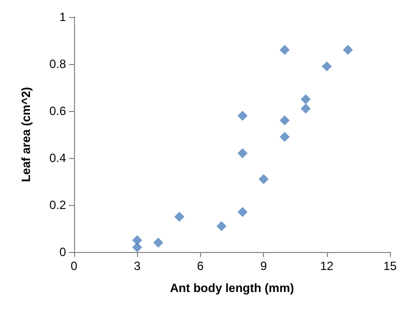 The image size is (411, 322). Describe the element at coordinates (57, 205) in the screenshot. I see `y-tick-label: 0.2` at that location.